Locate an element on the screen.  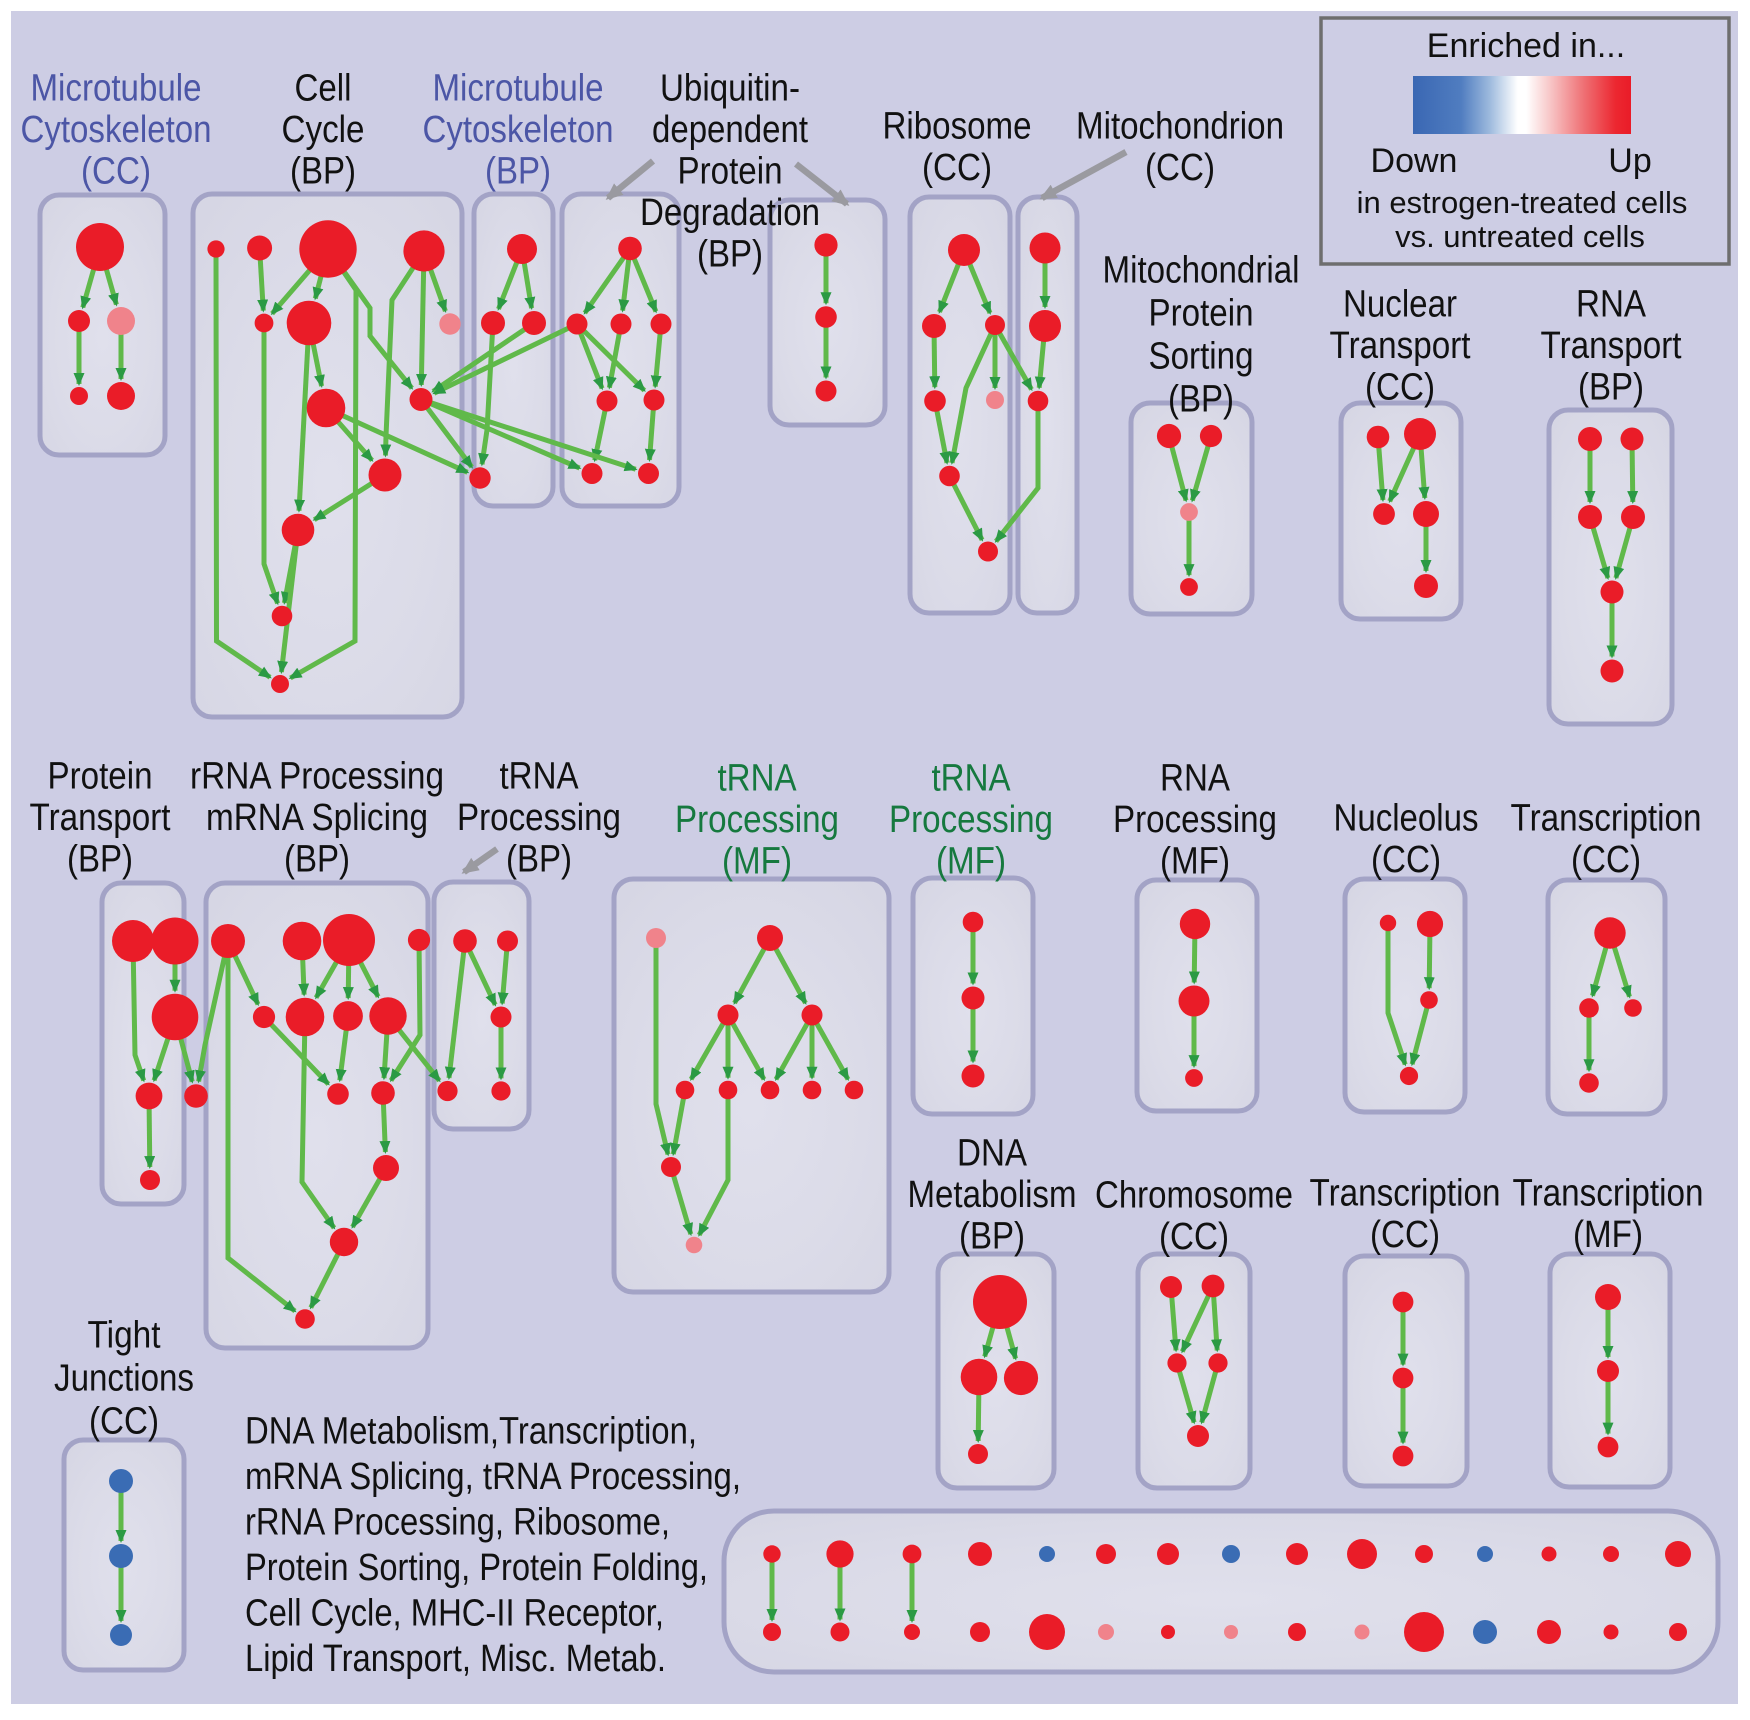
svg-text: Junctions is located at coordinates (124, 1379).